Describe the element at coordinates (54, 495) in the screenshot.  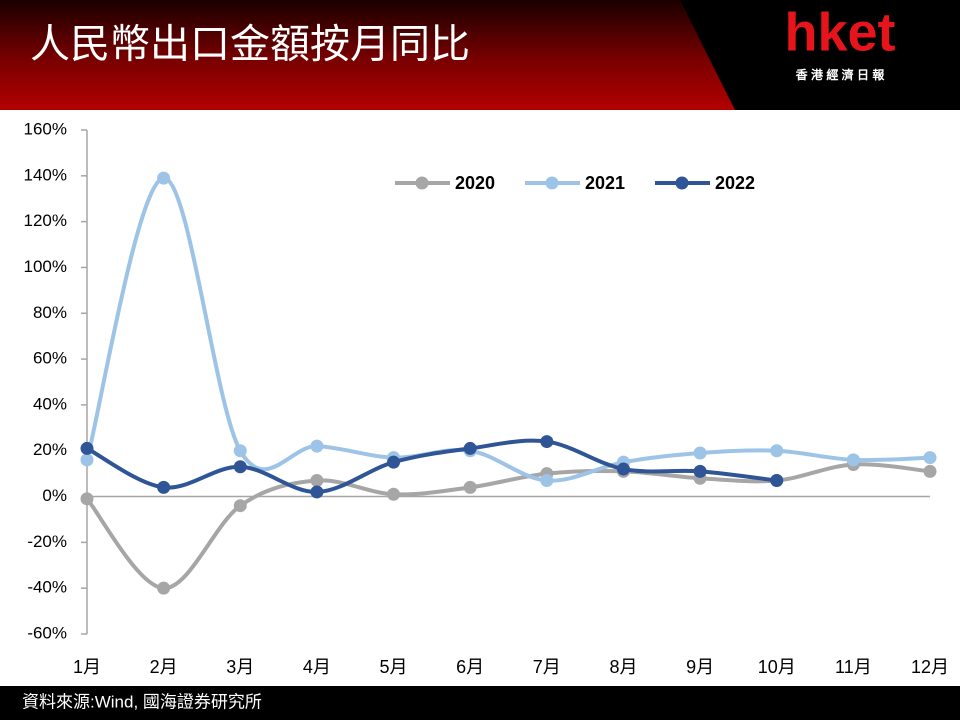
I see `y-tick-label: 0%` at that location.